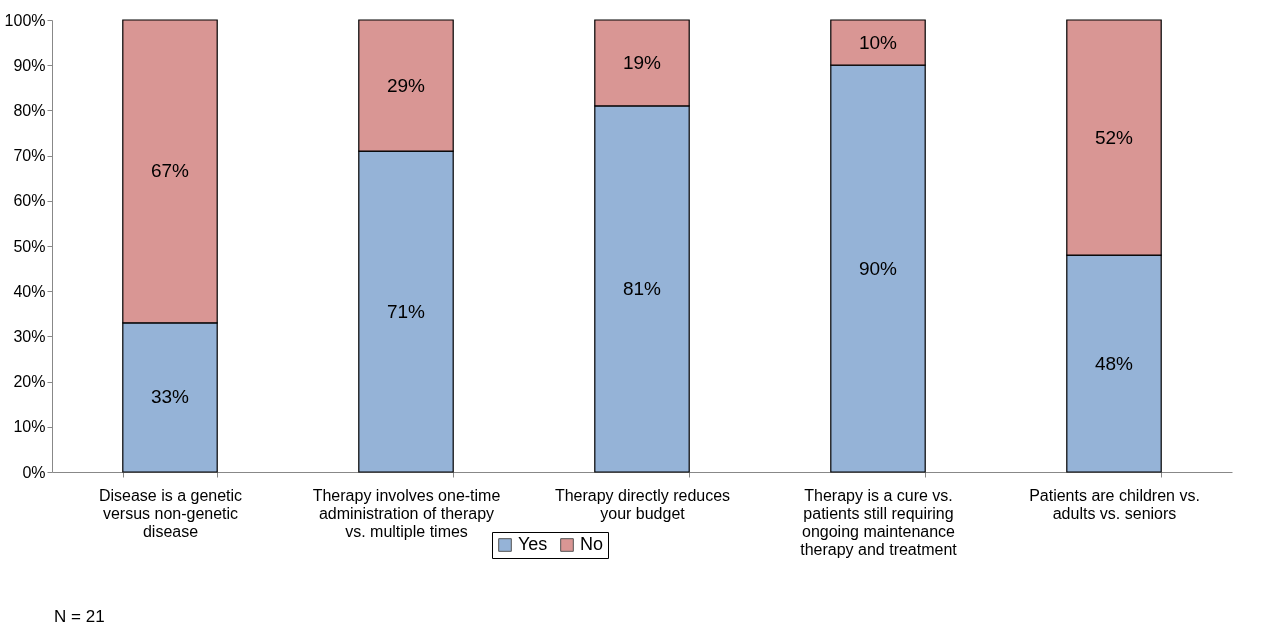 This screenshot has height=627, width=1280. I want to click on data-label: 90%, so click(878, 268).